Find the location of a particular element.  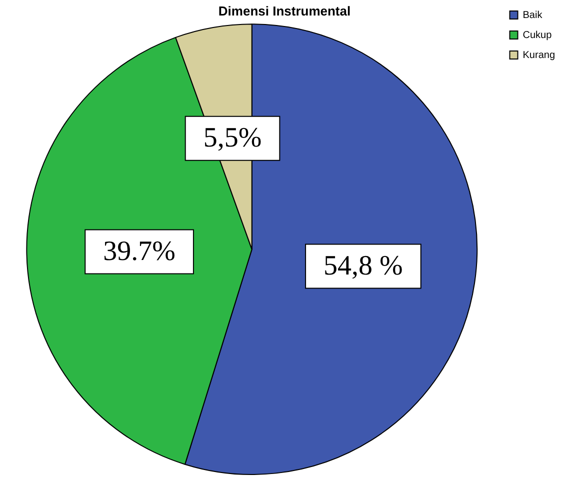

legend-label: Cukup is located at coordinates (537, 35).